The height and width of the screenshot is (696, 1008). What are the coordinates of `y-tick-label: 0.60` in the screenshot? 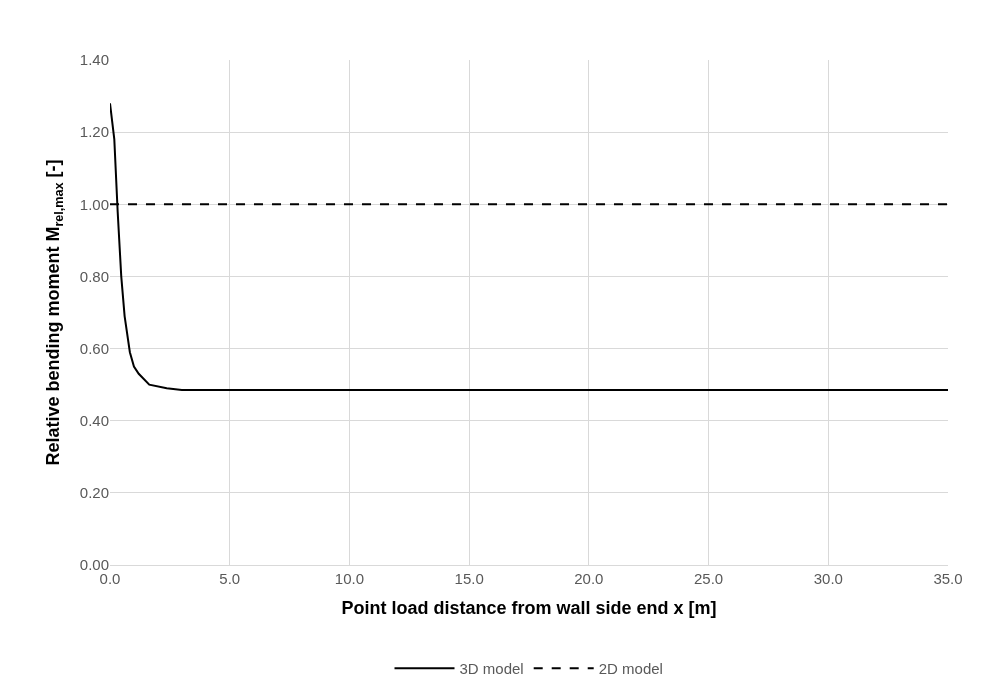 It's located at (94, 348).